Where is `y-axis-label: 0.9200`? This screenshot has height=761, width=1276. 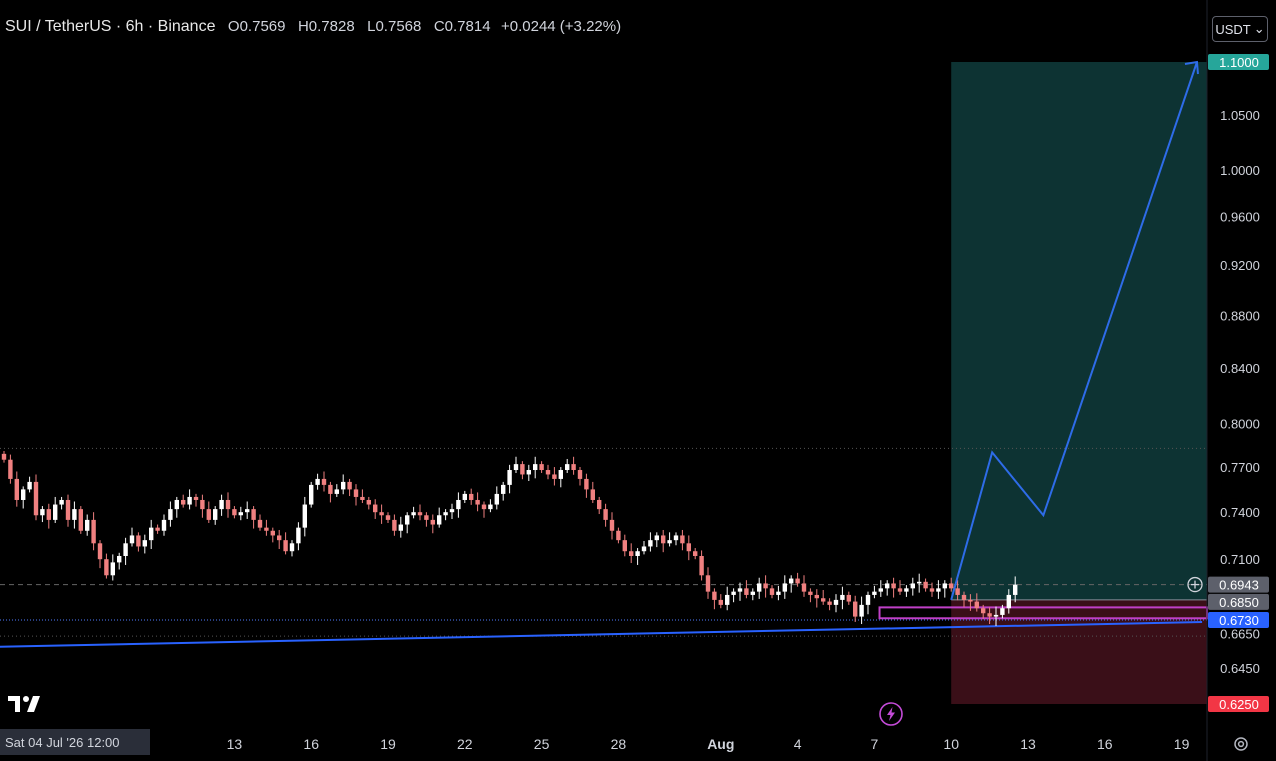 y-axis-label: 0.9200 is located at coordinates (1240, 265).